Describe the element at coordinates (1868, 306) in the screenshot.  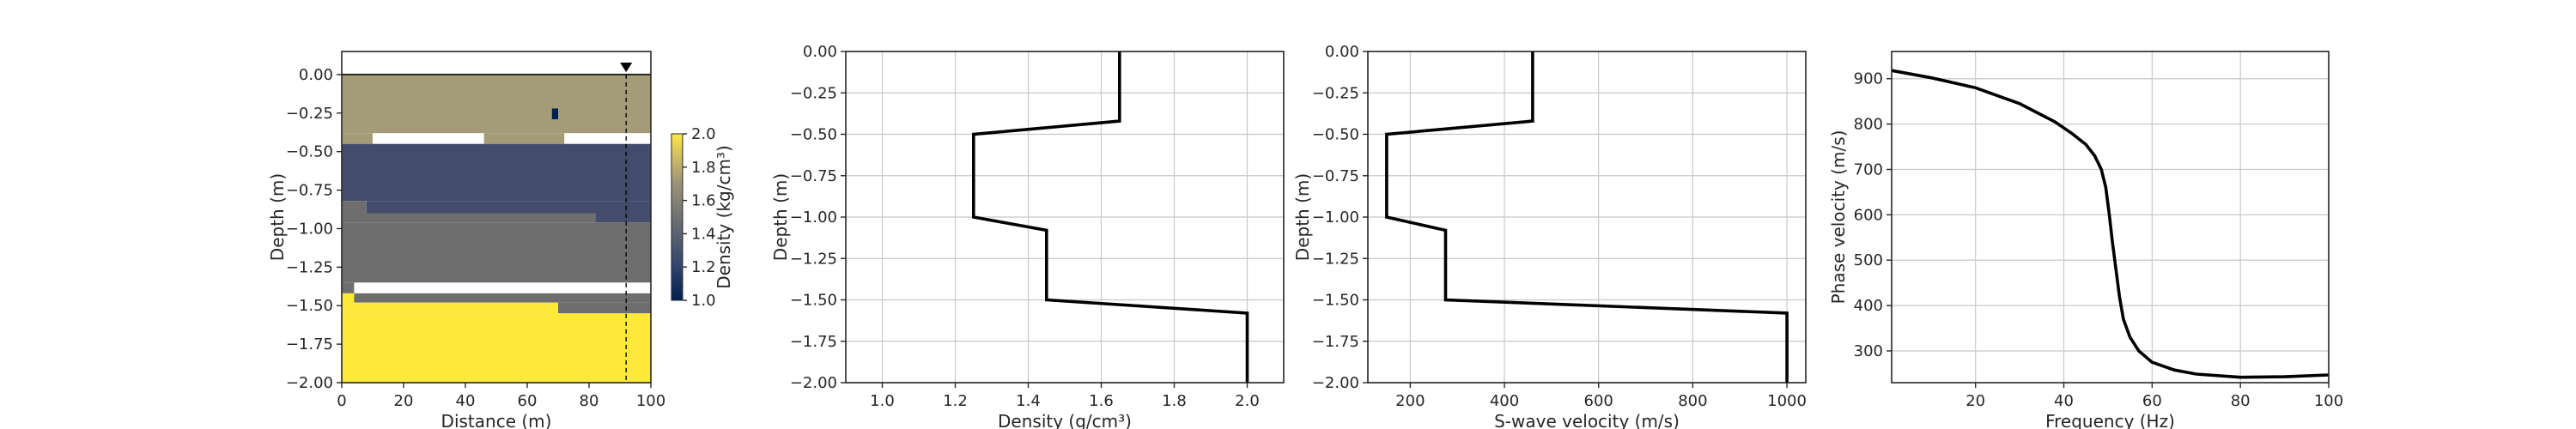
I see `y-tick-label: 400` at that location.